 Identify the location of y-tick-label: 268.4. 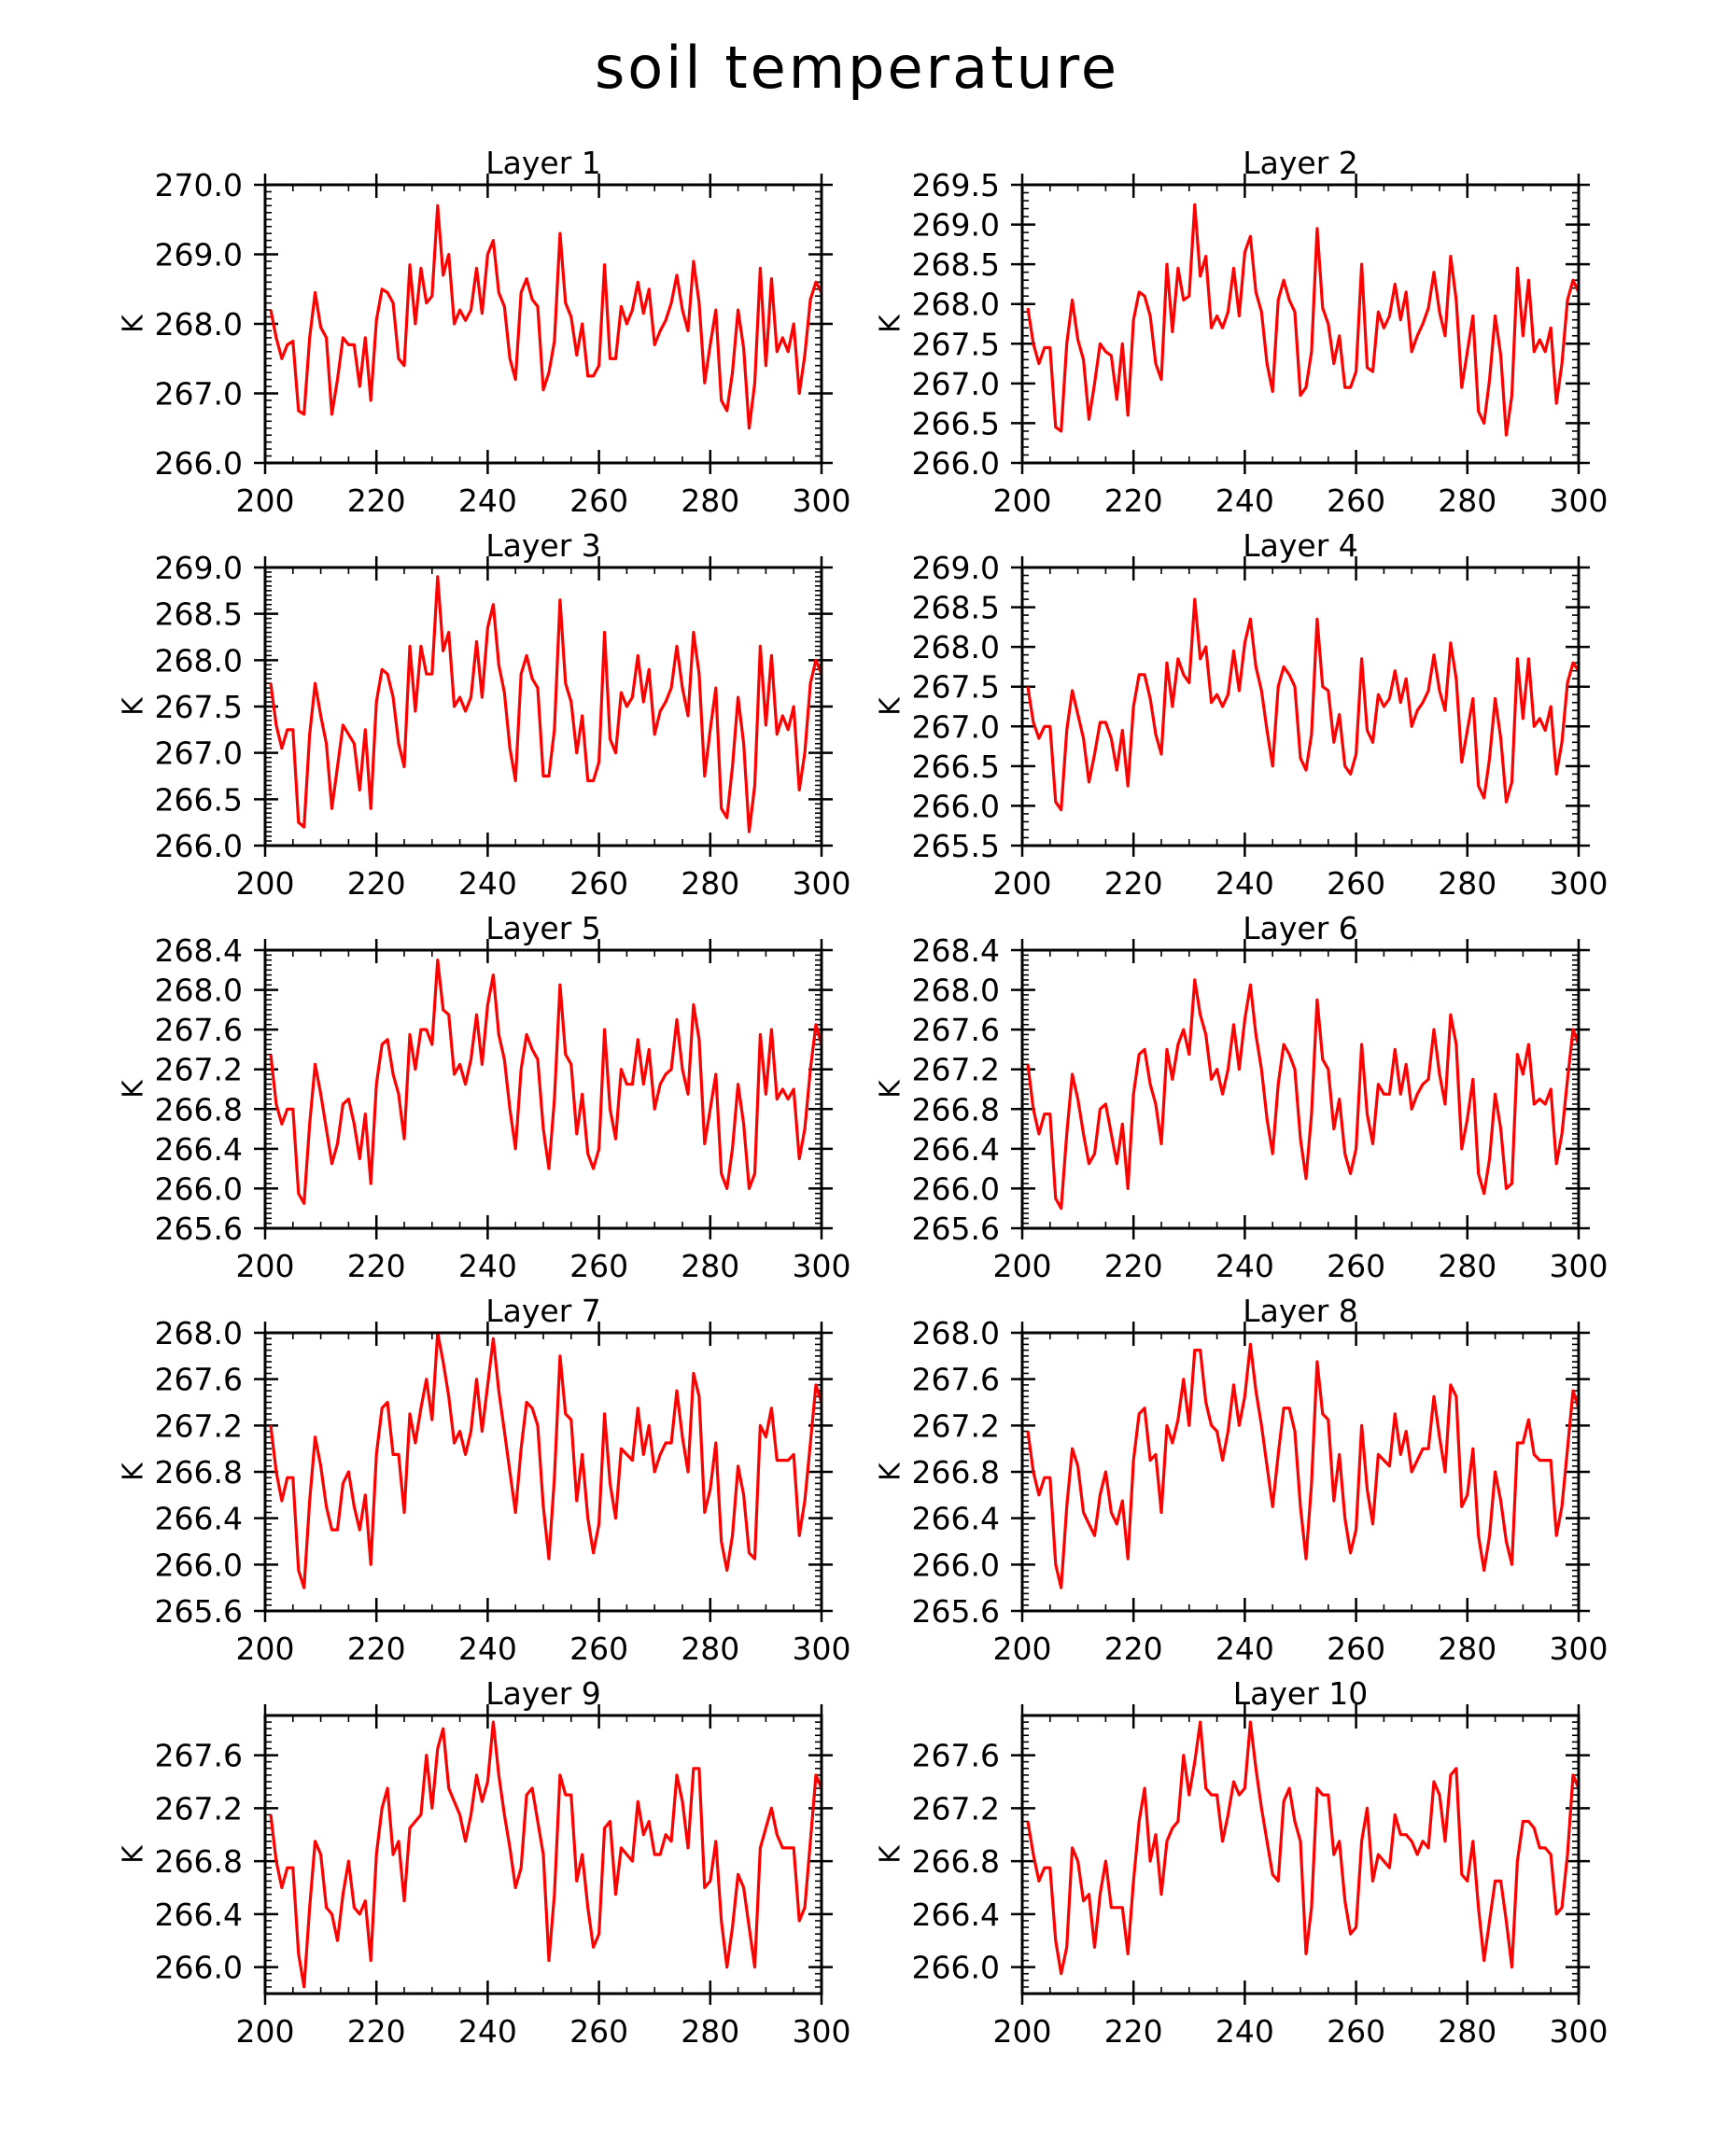
(199, 950).